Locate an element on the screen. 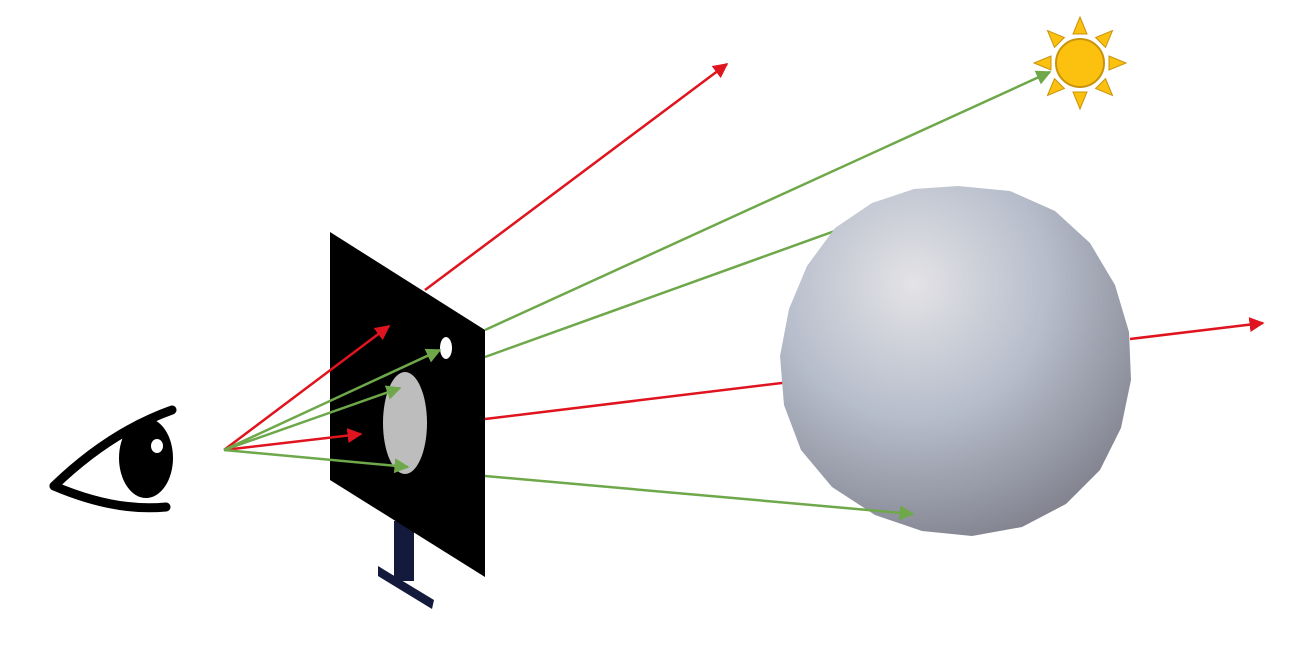  screen-stand-post is located at coordinates (404, 551).